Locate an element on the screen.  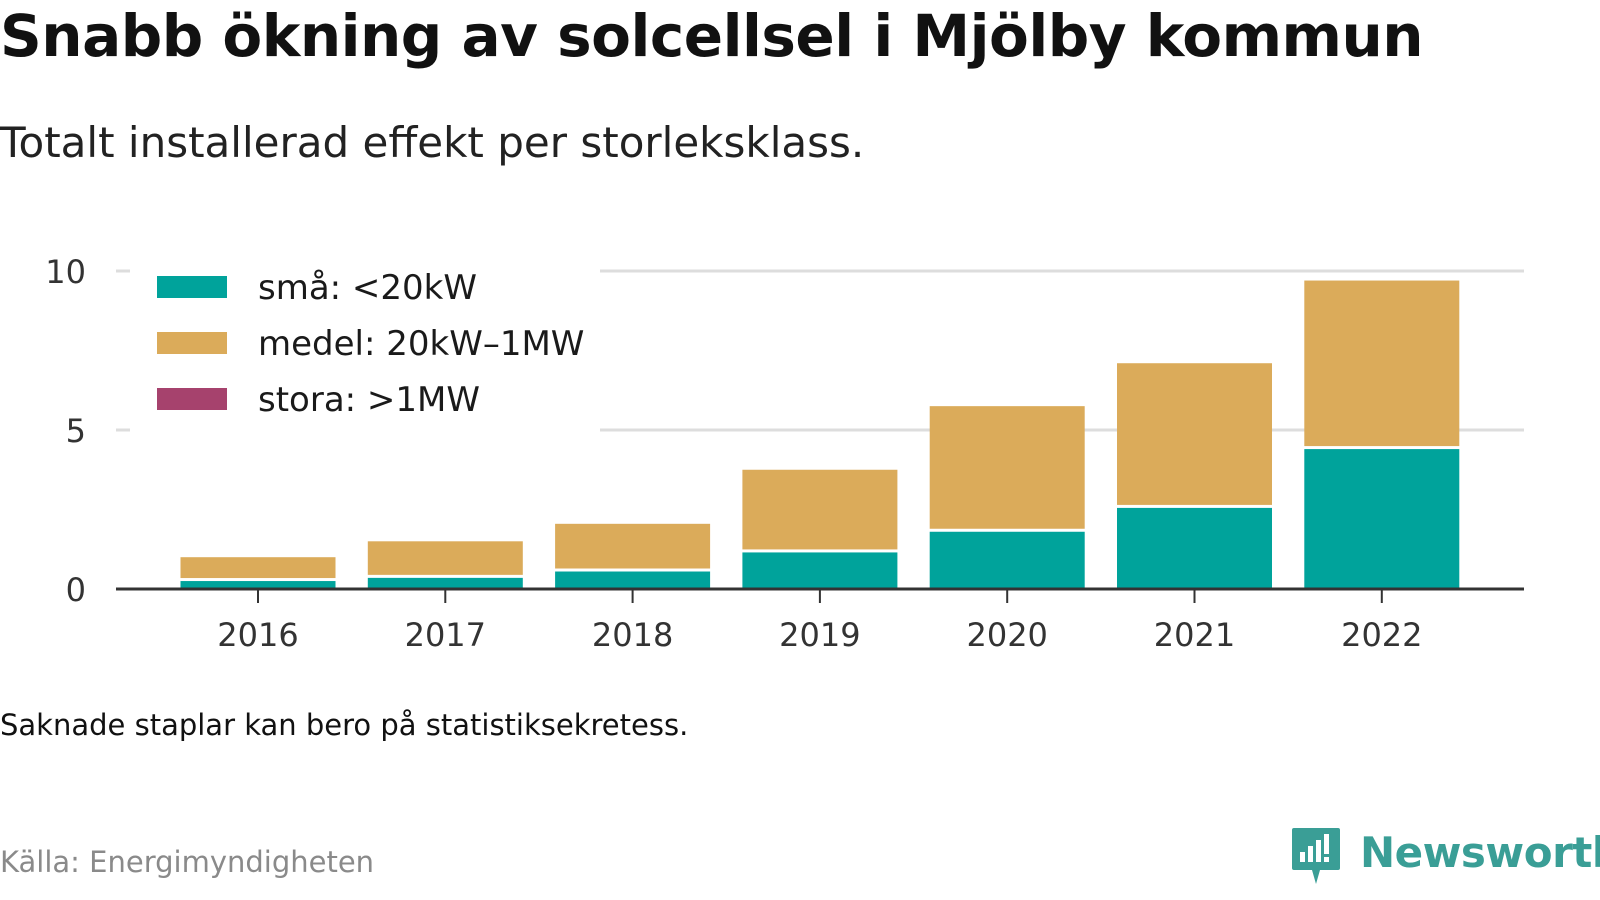
legend: små: <20kW medel: 20kW–1MW stora: >1MW is located at coordinates (365, 347).